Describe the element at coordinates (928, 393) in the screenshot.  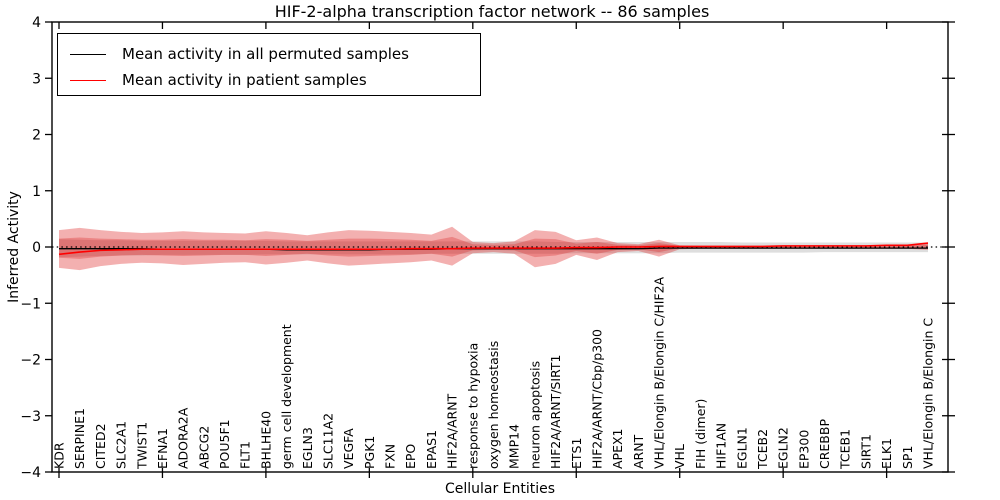
I see `x-category-label: VHL/Elongin B/Elongin C` at that location.